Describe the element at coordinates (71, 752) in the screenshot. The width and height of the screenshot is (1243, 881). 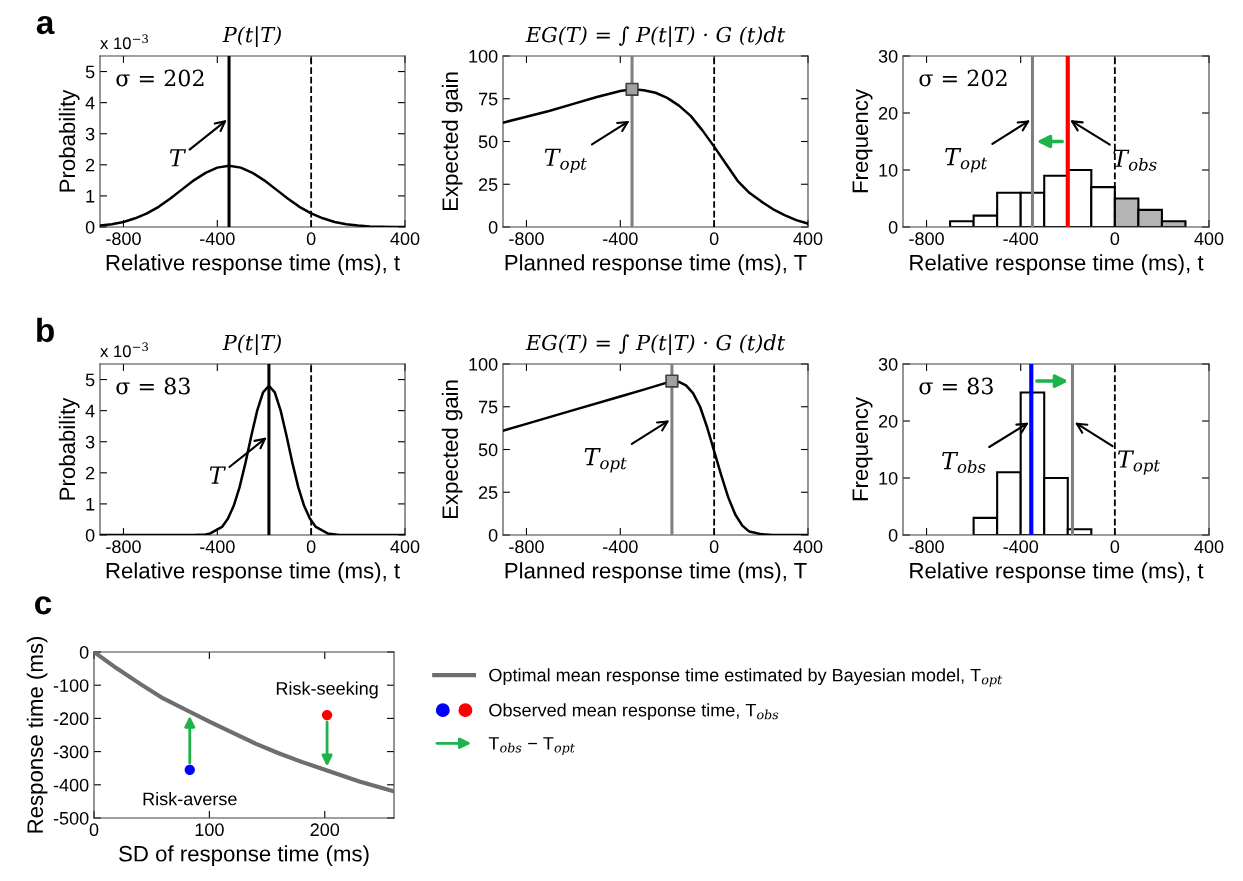
I see `y-tick-label: -300` at that location.